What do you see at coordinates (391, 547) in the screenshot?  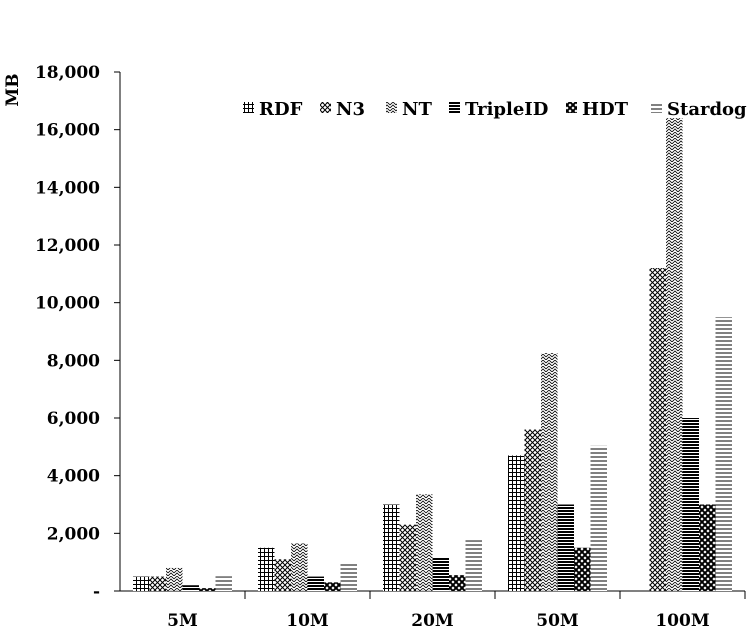 I see `bar-rdf-20m` at bounding box center [391, 547].